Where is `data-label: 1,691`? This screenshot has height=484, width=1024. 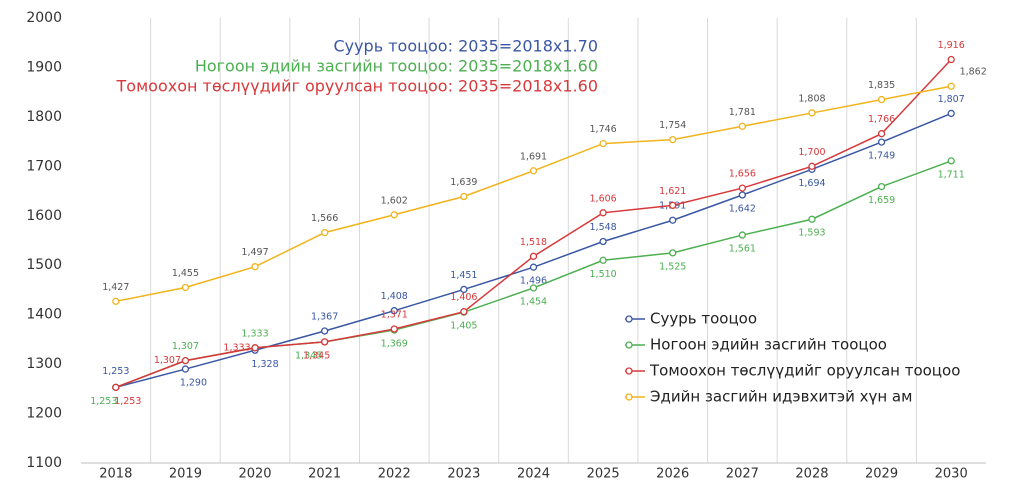
data-label: 1,691 is located at coordinates (533, 156).